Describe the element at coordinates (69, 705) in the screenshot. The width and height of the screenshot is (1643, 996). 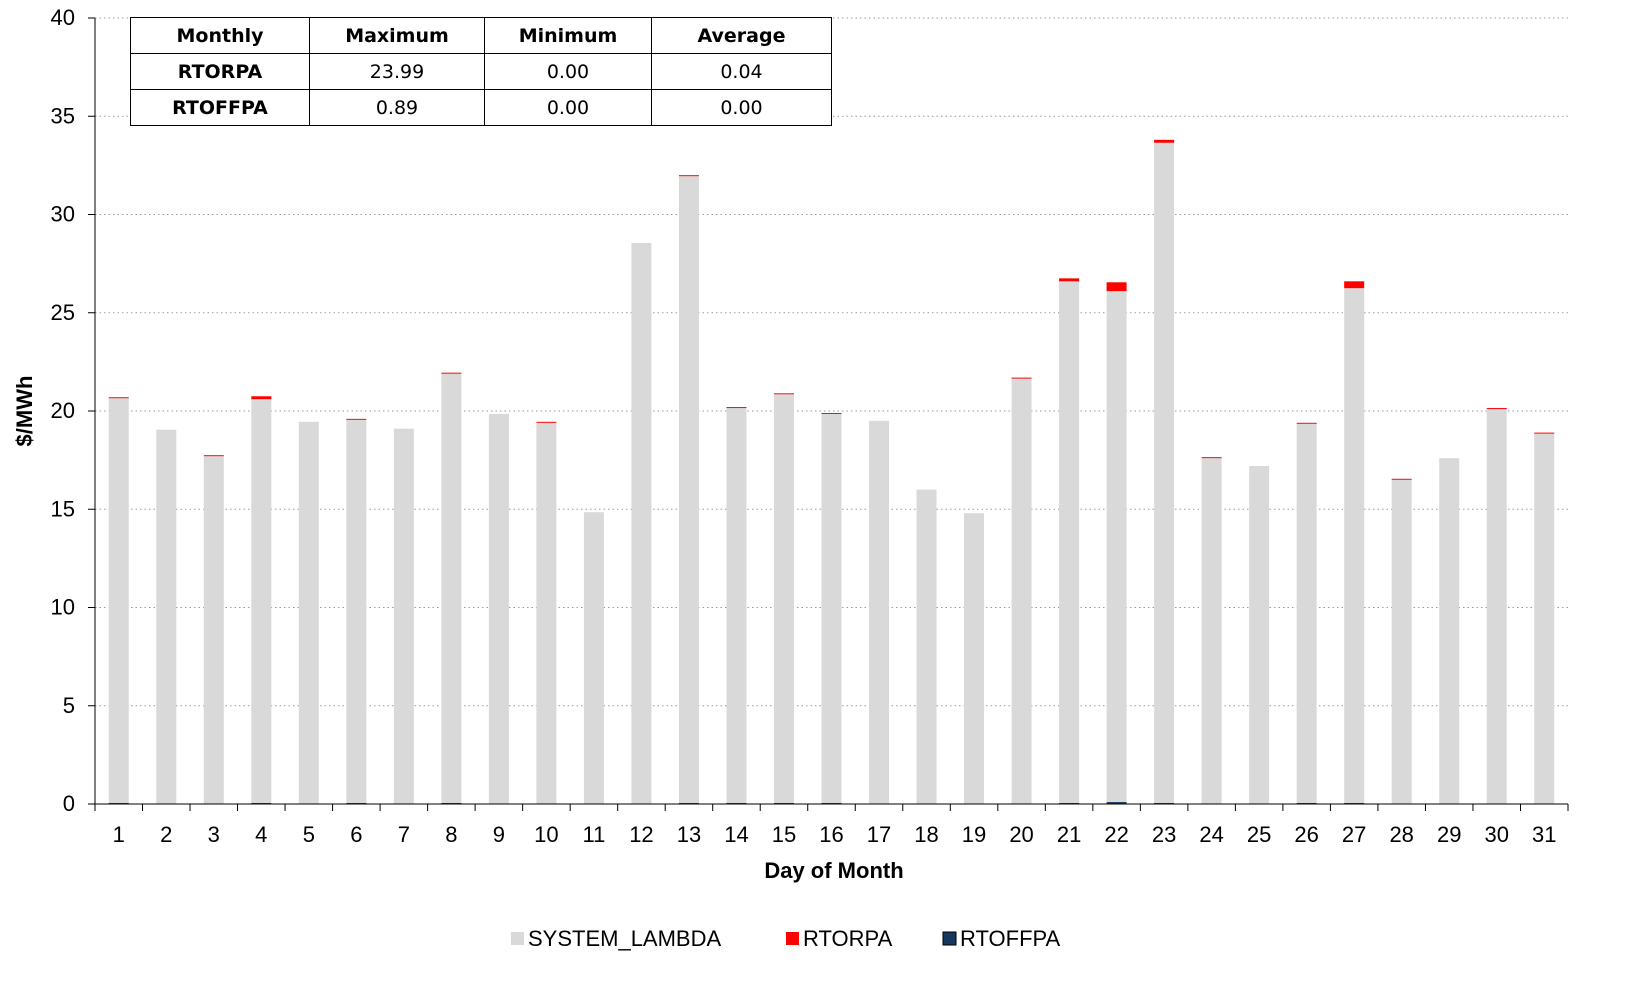
I see `y-tick-label: 5` at that location.